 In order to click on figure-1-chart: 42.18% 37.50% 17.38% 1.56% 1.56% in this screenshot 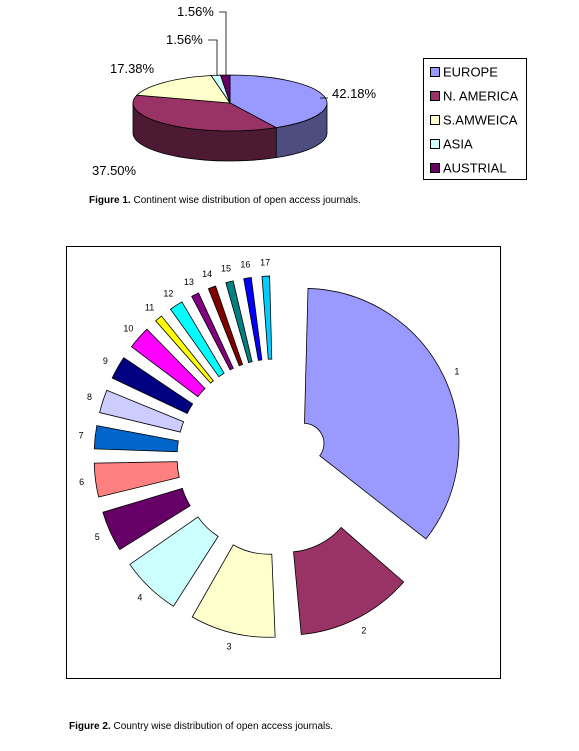, I will do `click(234, 91)`.